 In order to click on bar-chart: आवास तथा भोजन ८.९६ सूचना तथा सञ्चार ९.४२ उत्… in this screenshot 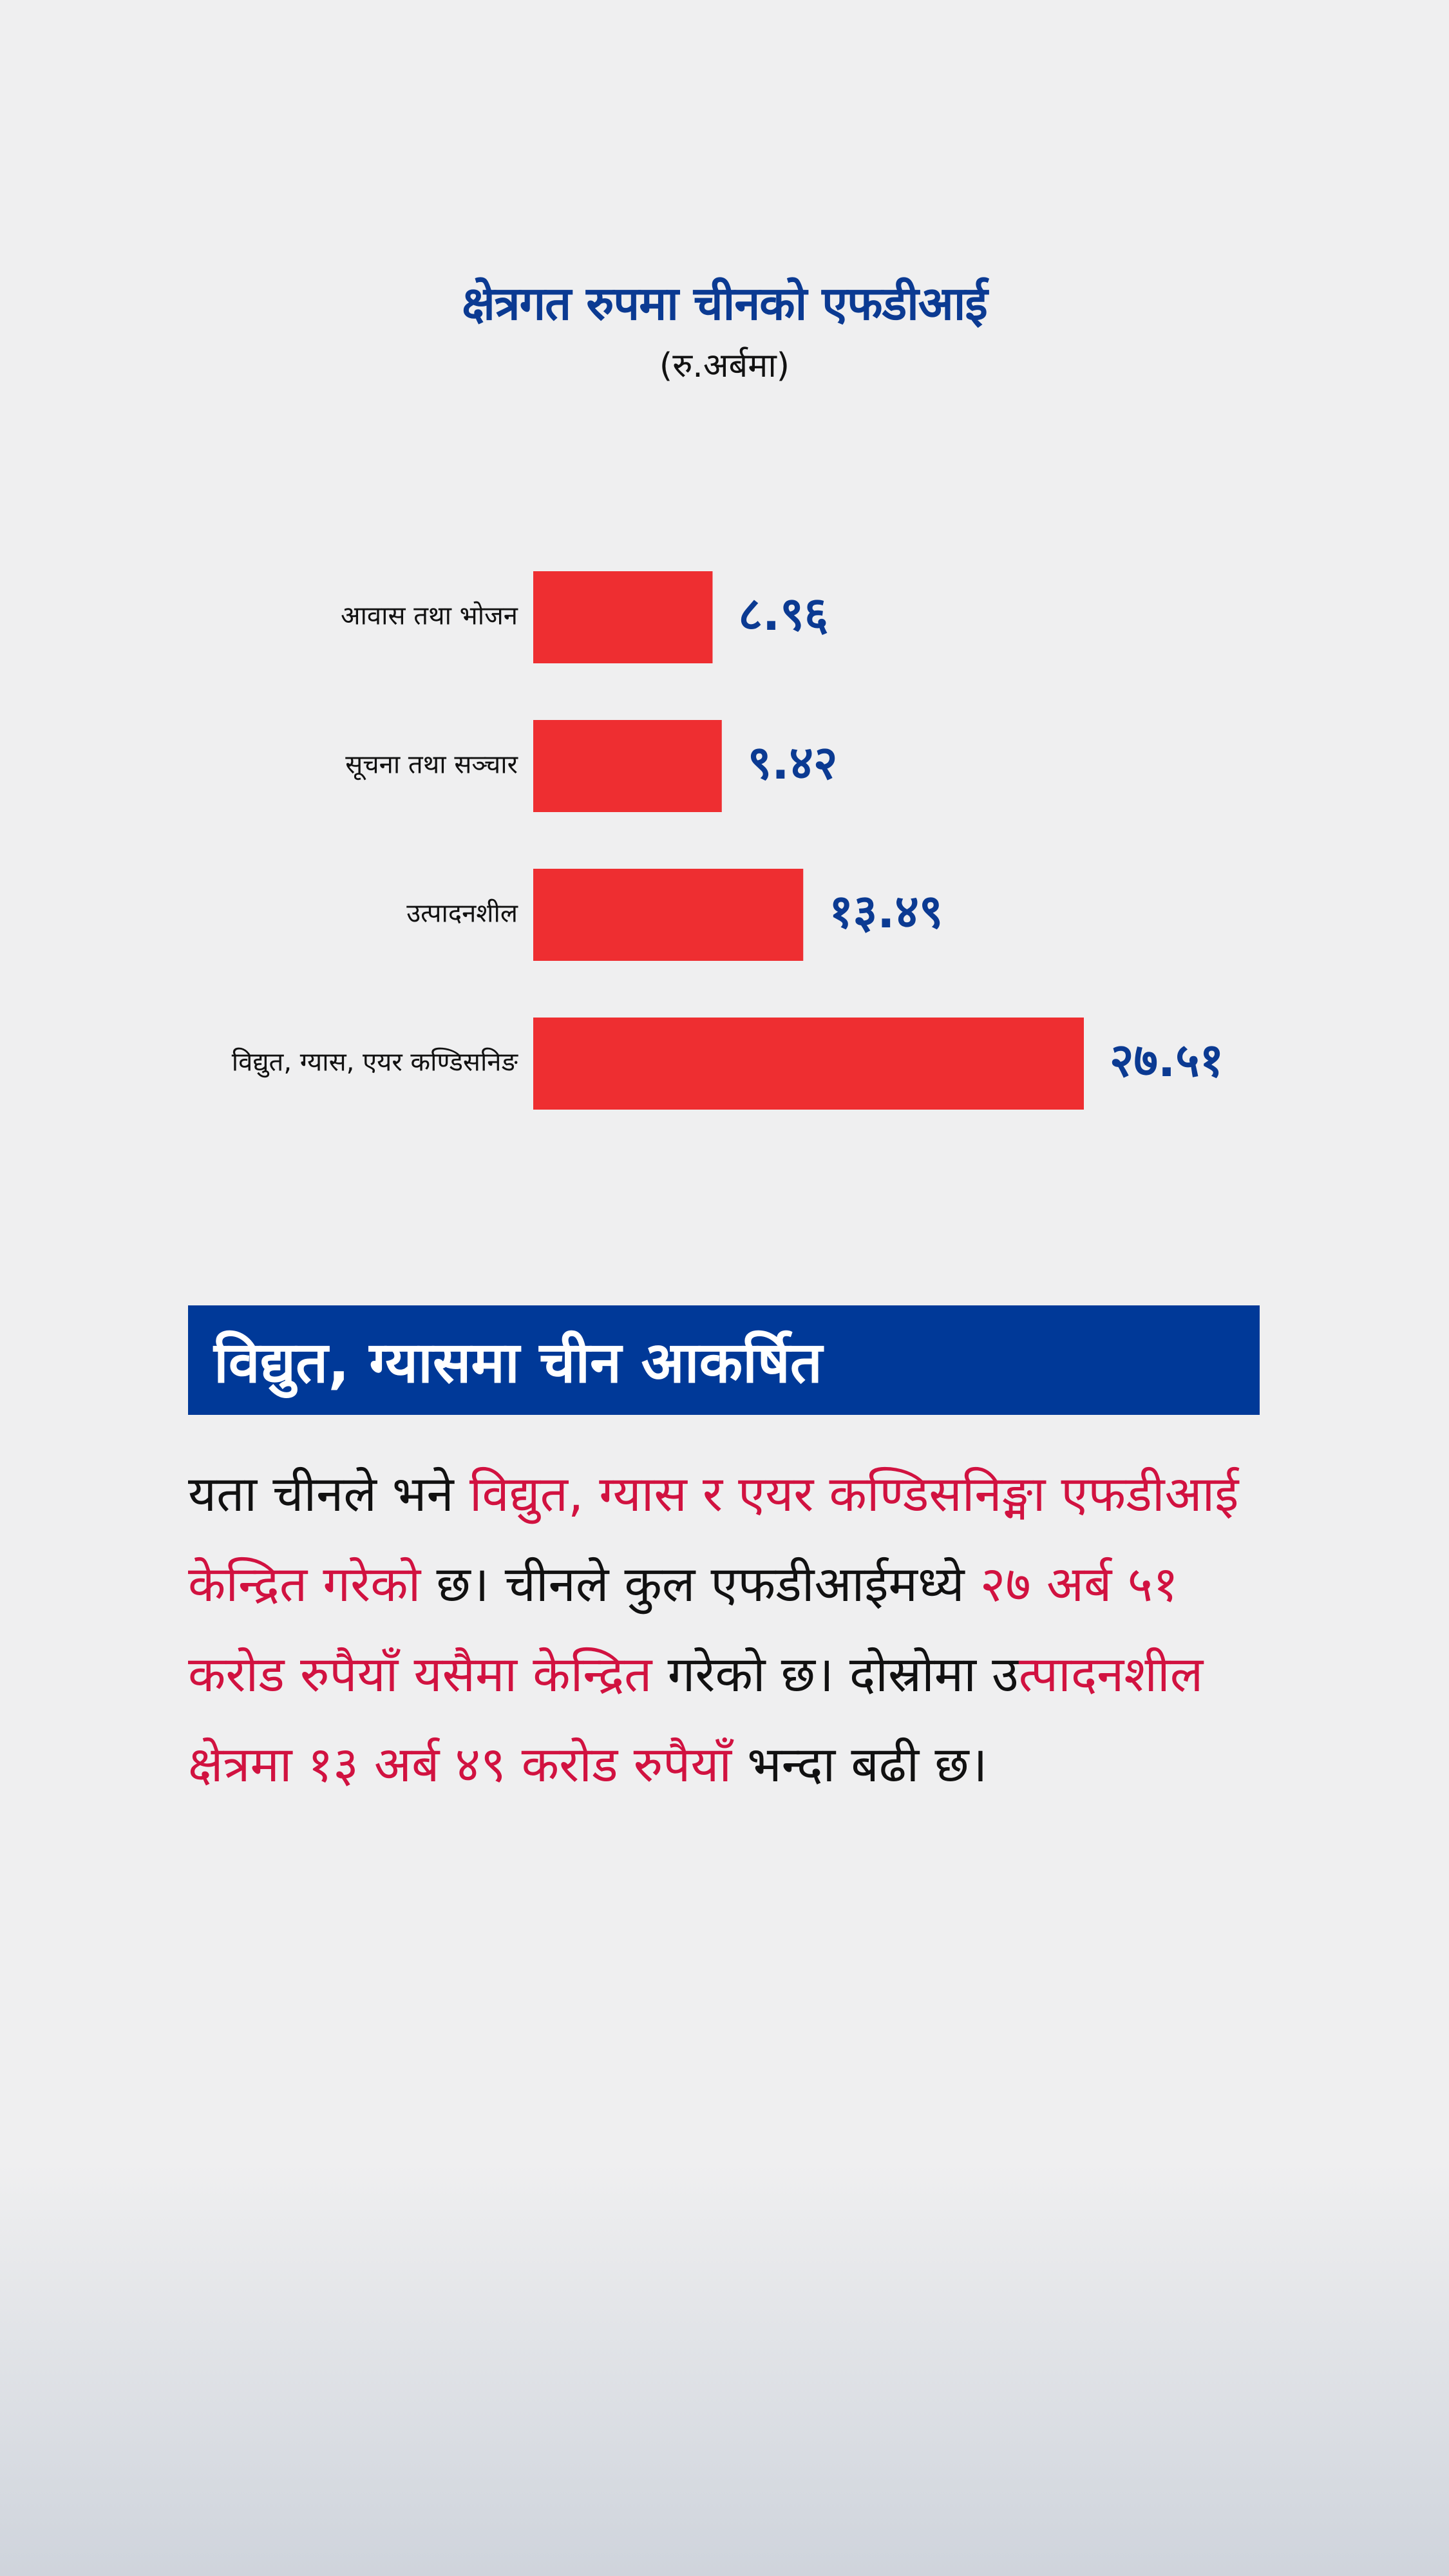, I will do `click(728, 841)`.